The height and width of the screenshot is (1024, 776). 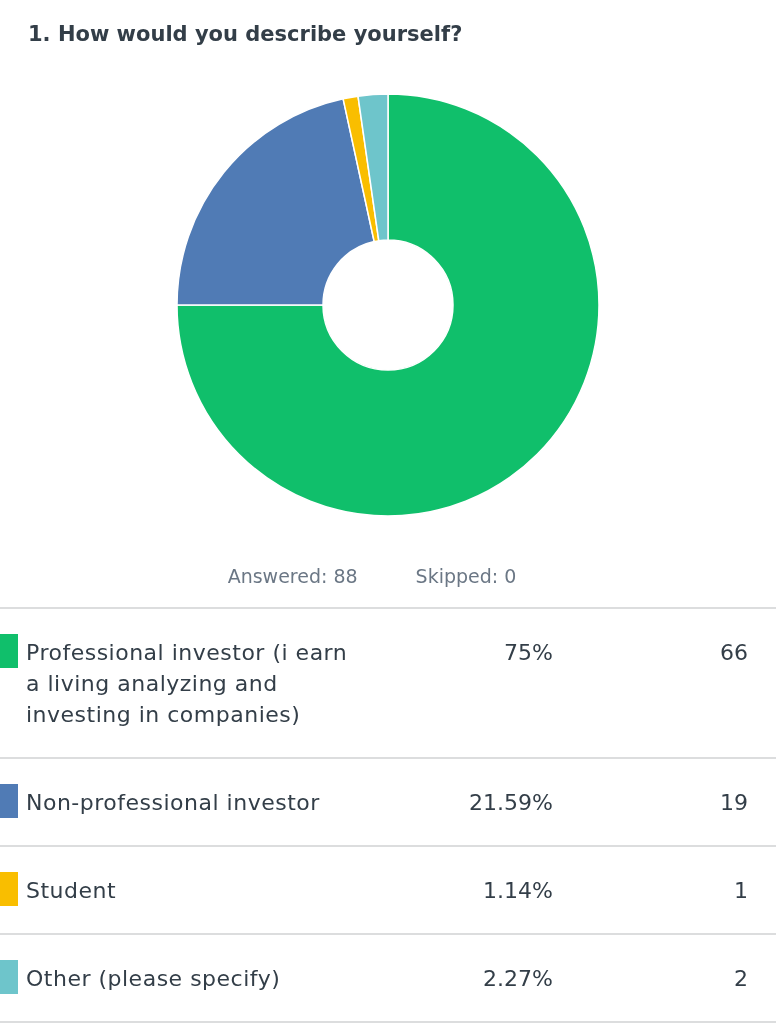 I want to click on data-label: 2.27%, so click(x=518, y=978).